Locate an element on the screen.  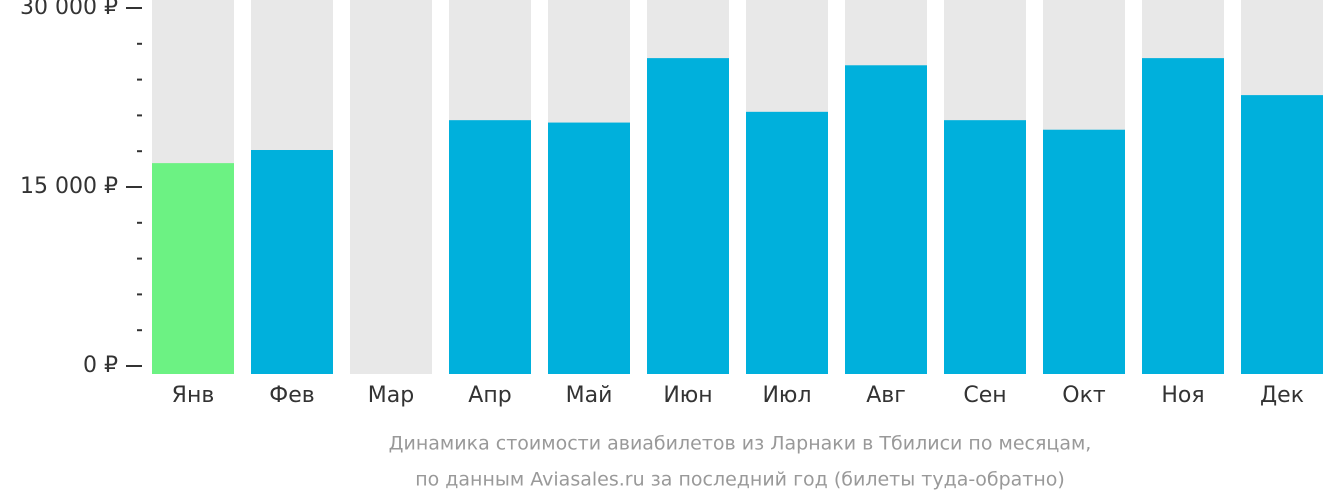
x-tick-label: Ноя is located at coordinates (1182, 395).